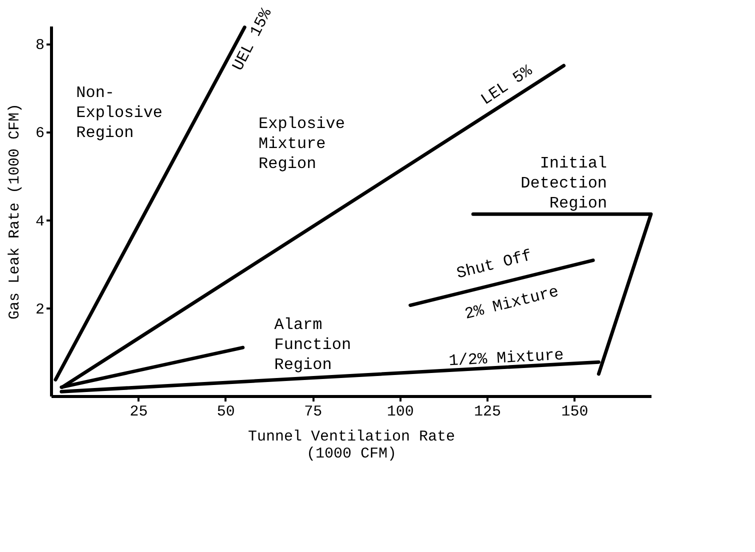 The width and height of the screenshot is (755, 552). What do you see at coordinates (511, 303) in the screenshot?
I see `annotation: 2% Mixture` at bounding box center [511, 303].